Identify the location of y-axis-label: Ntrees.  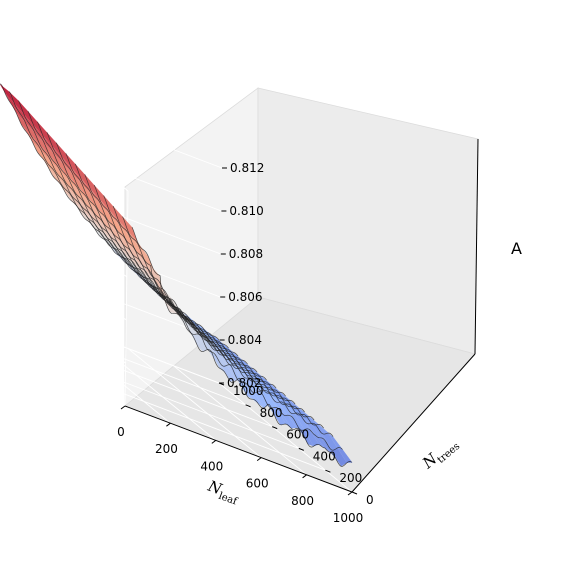
(440, 454).